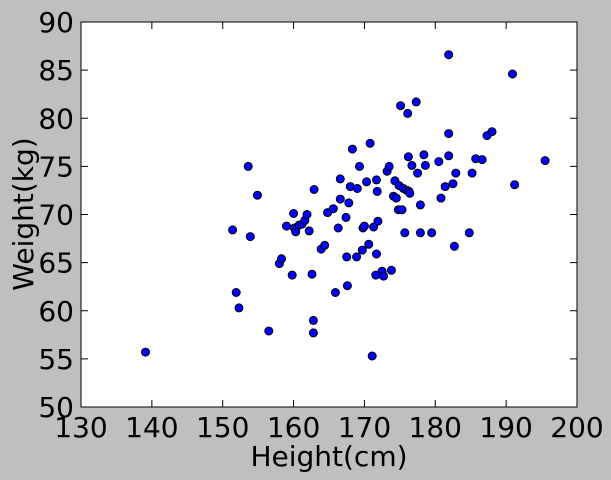 Image resolution: width=611 pixels, height=480 pixels. I want to click on x-tick-label: 170, so click(364, 427).